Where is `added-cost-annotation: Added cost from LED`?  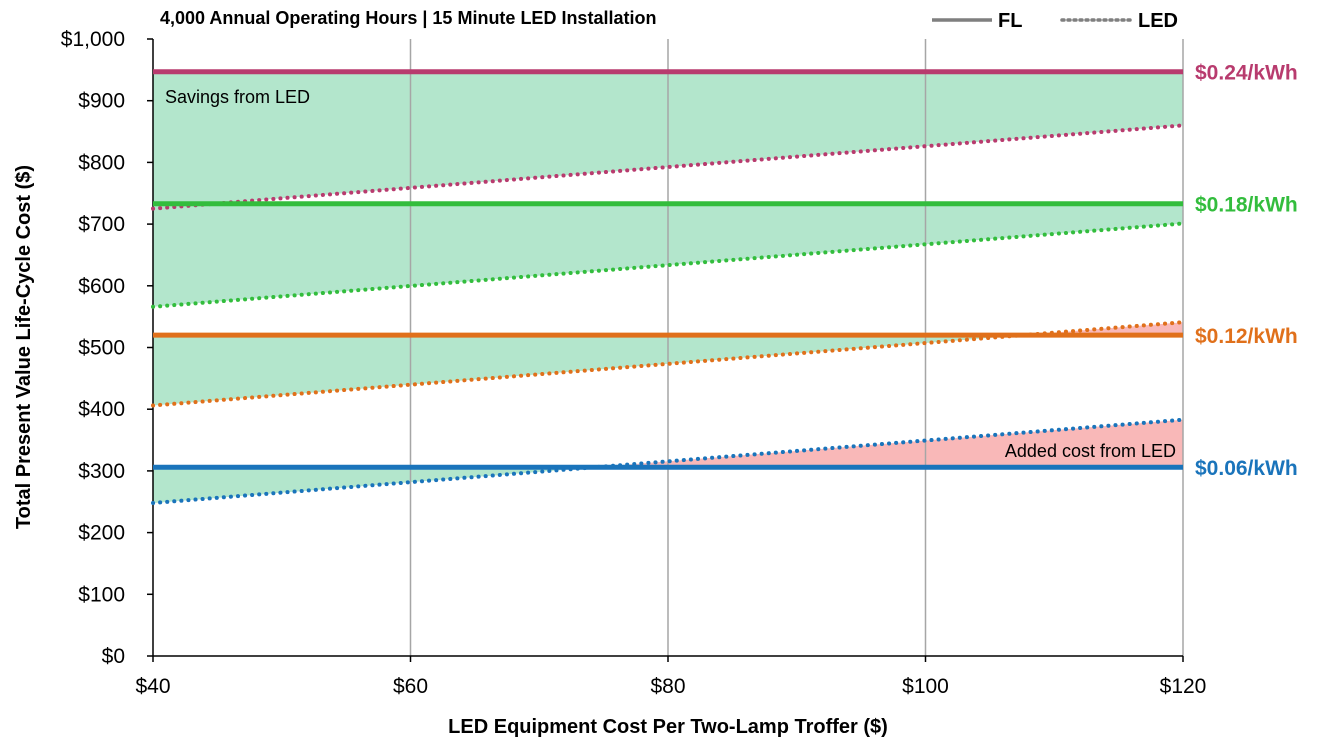
added-cost-annotation: Added cost from LED is located at coordinates (1090, 451).